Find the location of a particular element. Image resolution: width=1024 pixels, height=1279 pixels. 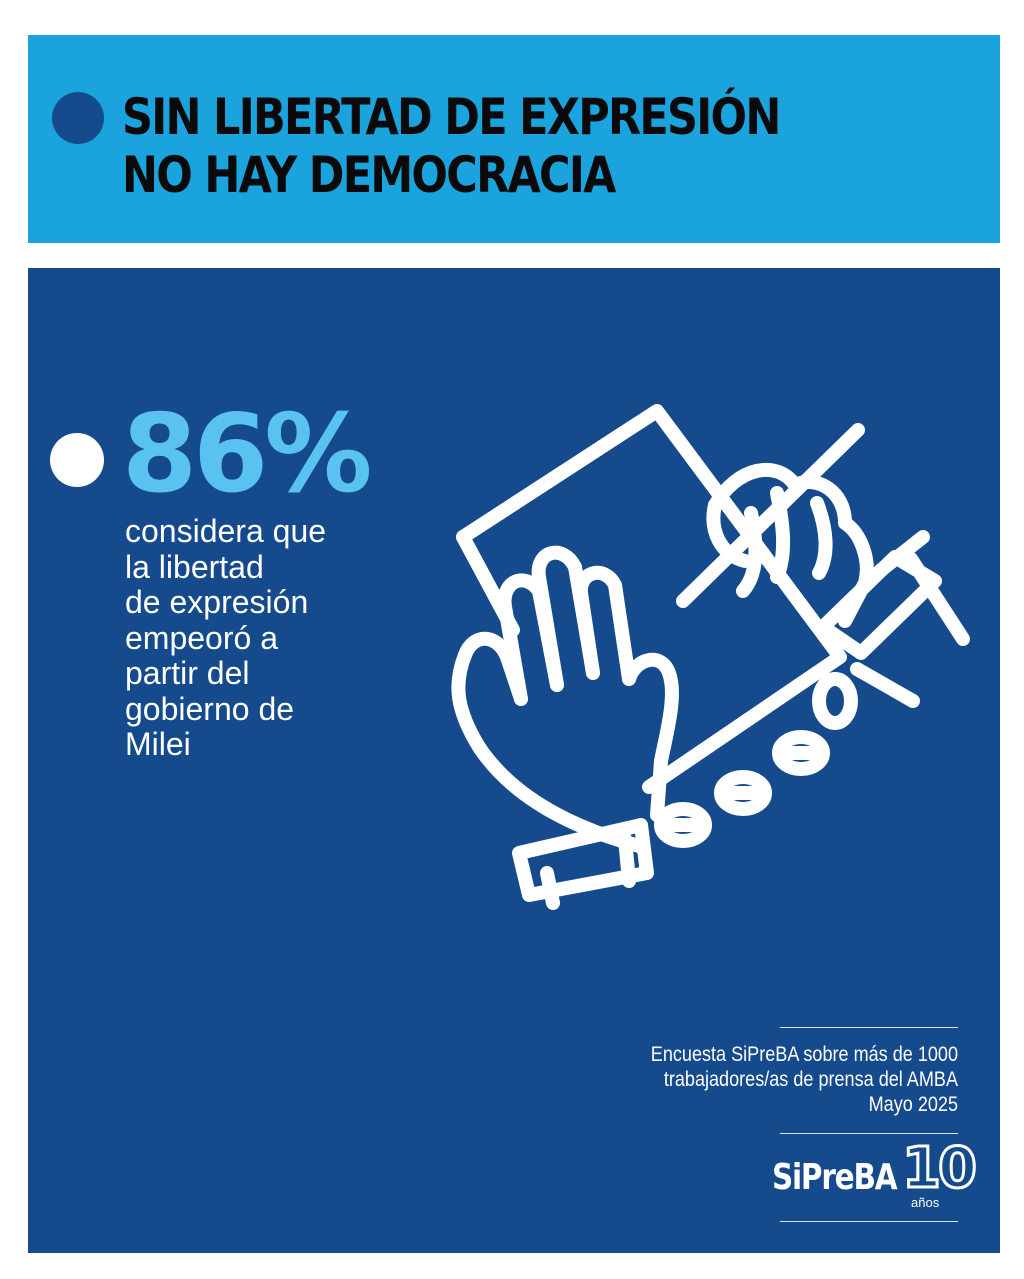

divider-middle is located at coordinates (869, 1133).